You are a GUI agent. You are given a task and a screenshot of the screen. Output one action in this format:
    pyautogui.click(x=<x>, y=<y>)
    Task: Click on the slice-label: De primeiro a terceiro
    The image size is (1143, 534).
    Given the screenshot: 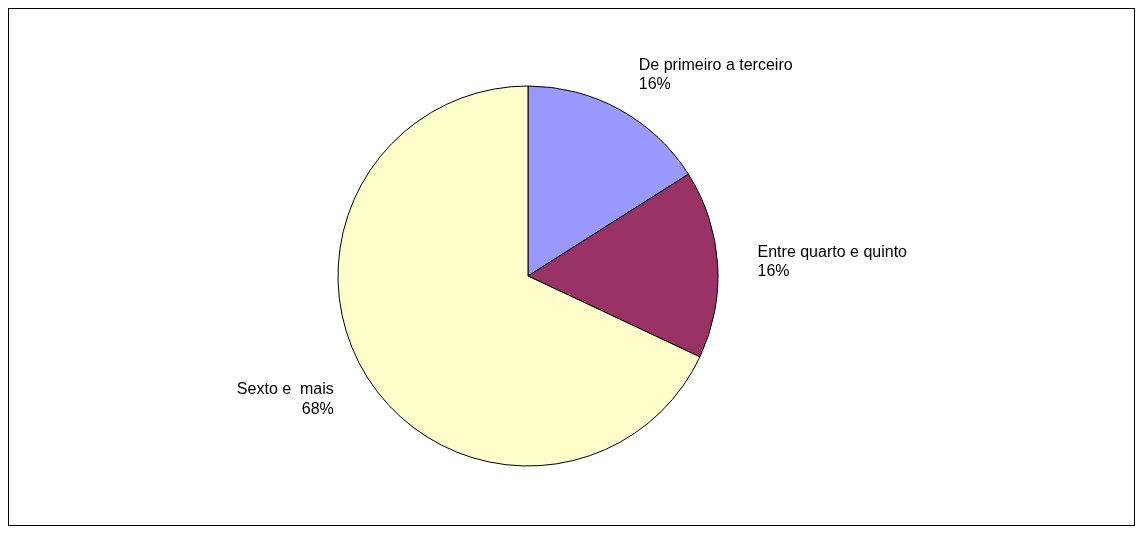 What is the action you would take?
    pyautogui.click(x=715, y=64)
    